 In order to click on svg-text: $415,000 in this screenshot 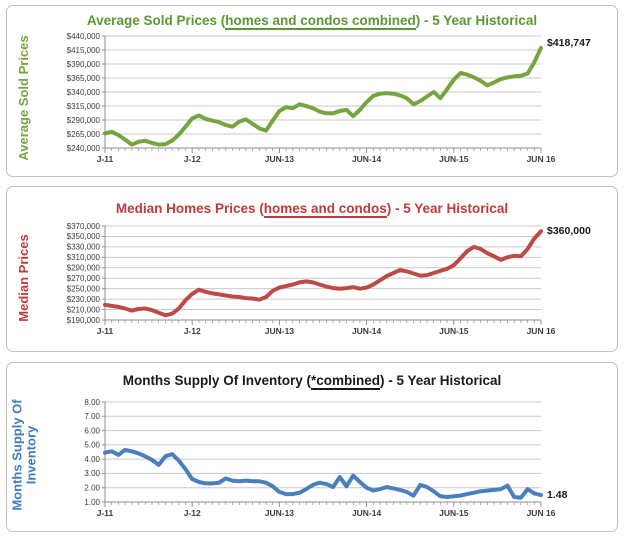, I will do `click(84, 50)`.